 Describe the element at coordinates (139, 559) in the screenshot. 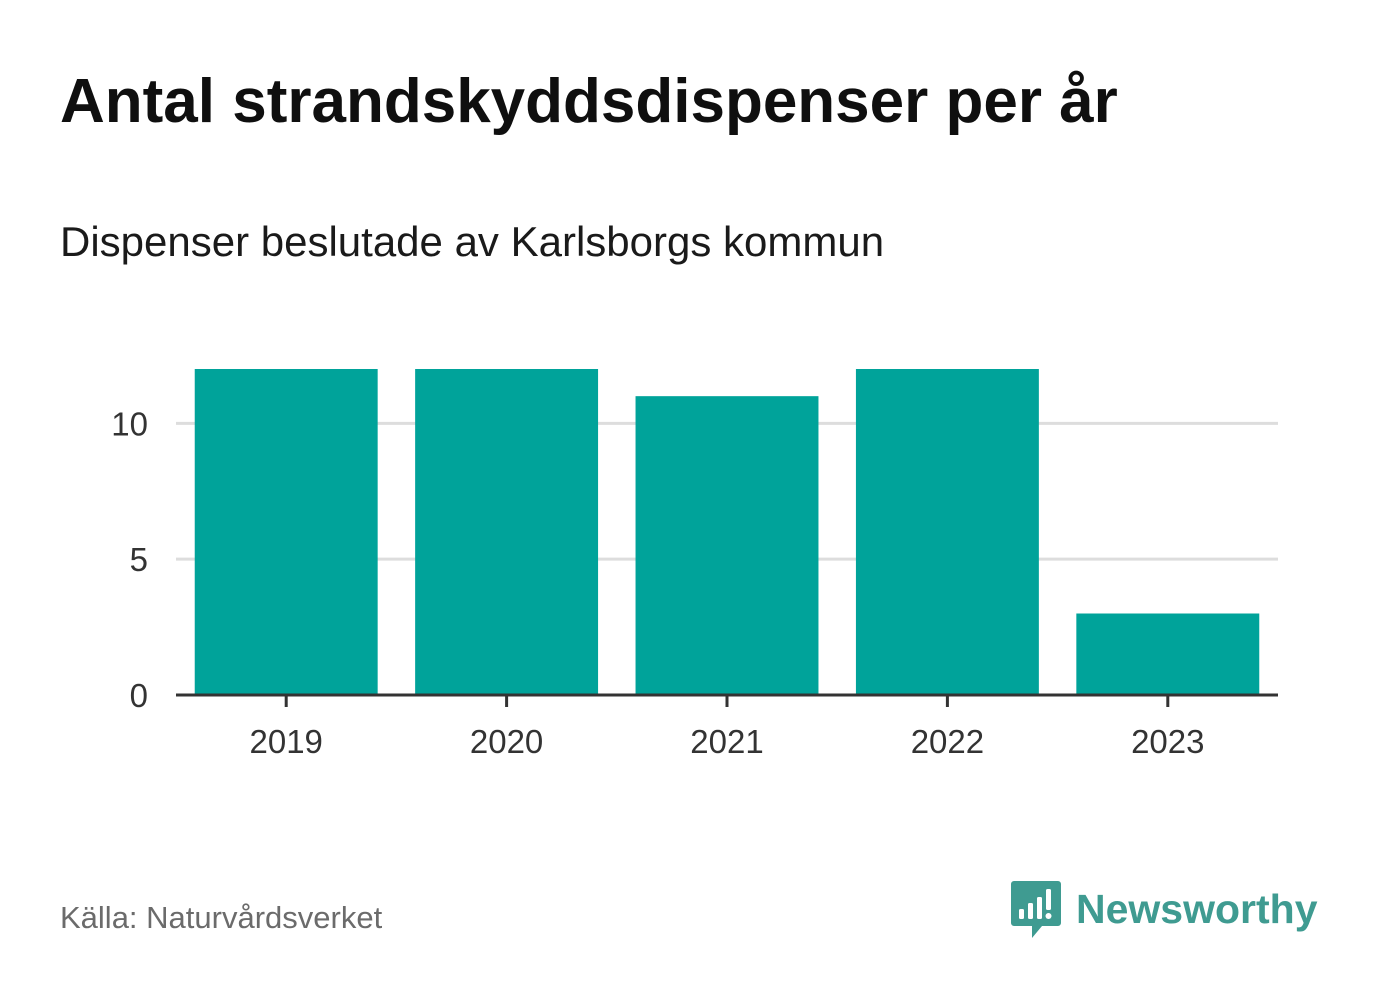

I see `y-tick-label: 5` at that location.